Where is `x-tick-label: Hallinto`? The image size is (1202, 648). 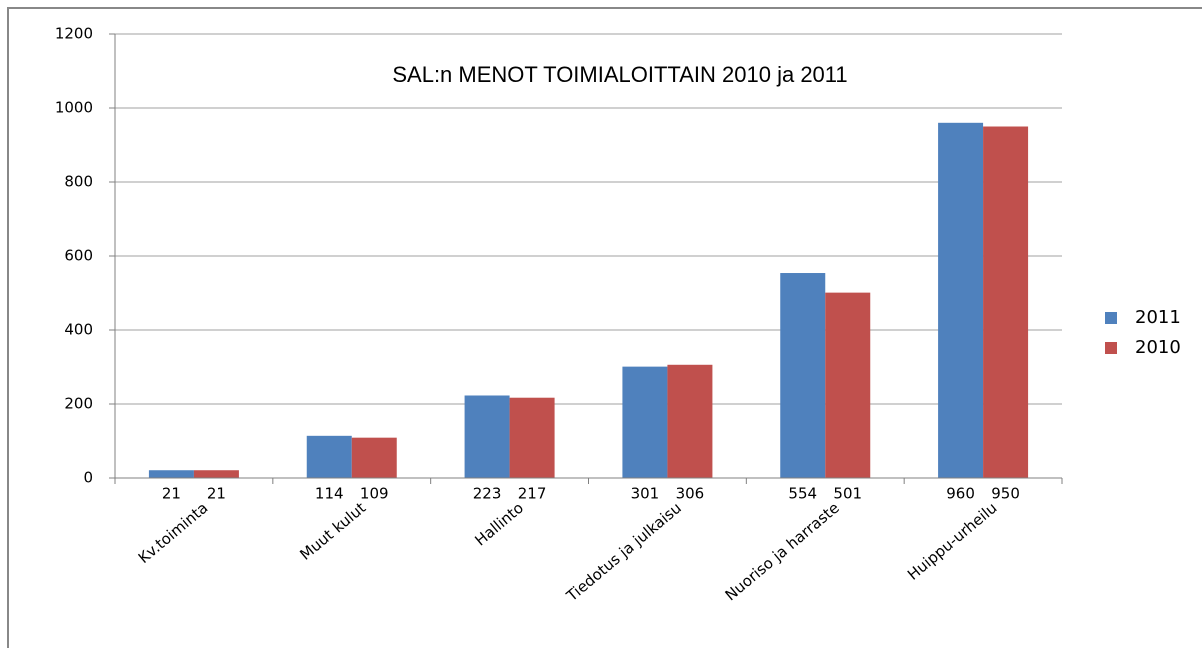 x-tick-label: Hallinto is located at coordinates (499, 524).